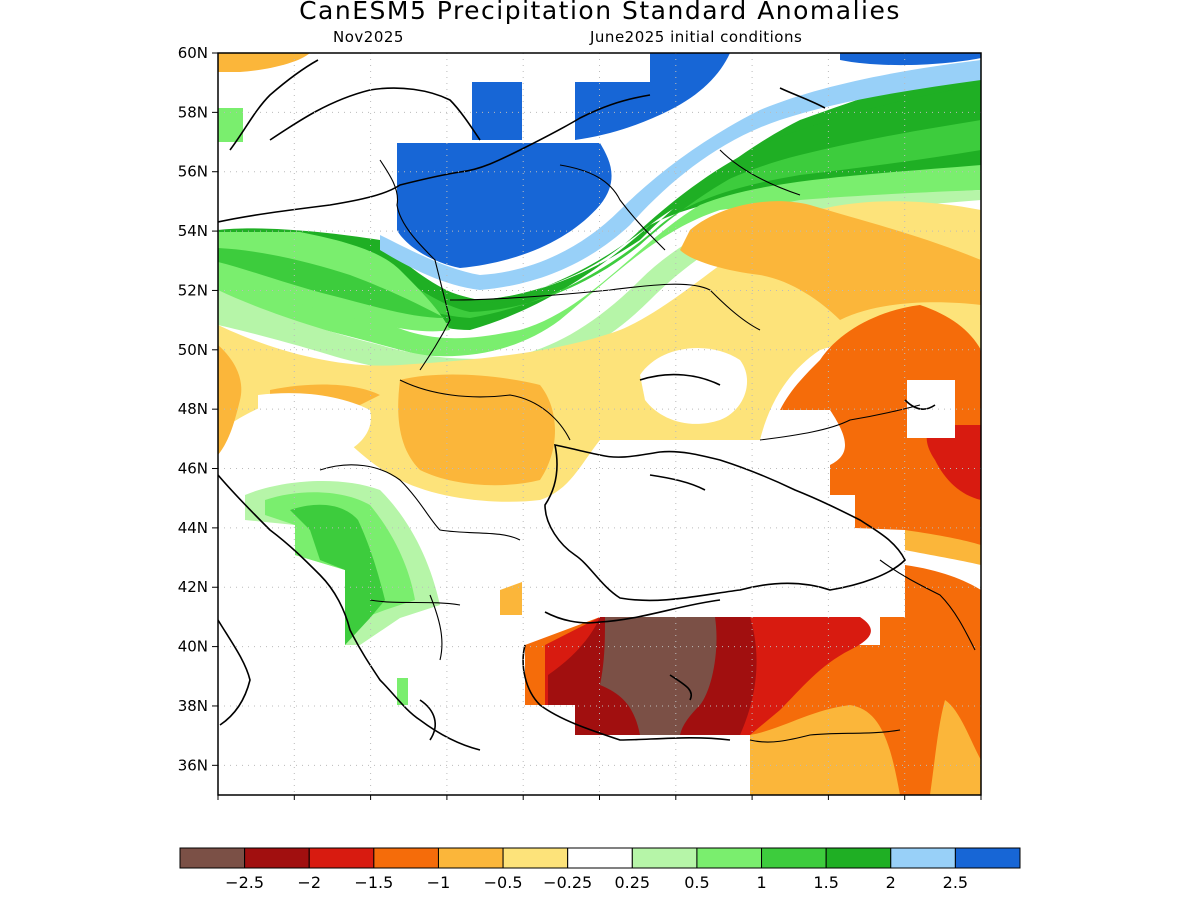 The width and height of the screenshot is (1200, 900). I want to click on baltic-blue, so click(601, 96).